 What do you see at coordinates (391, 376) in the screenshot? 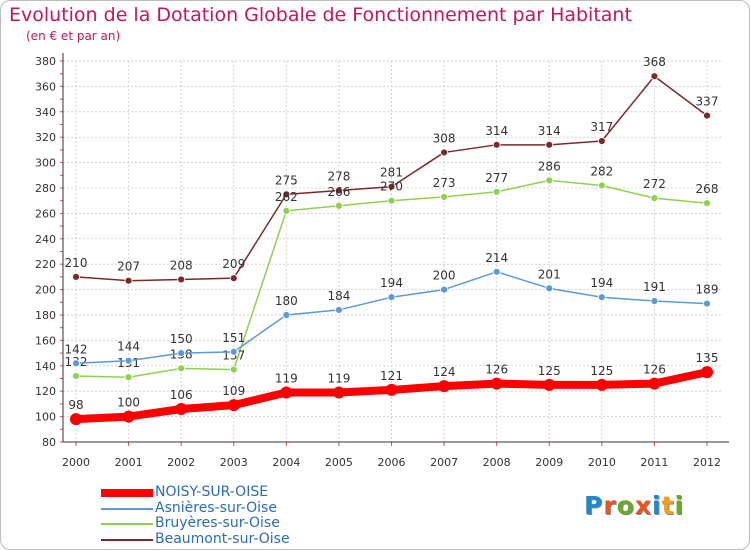
I see `data-label: 121` at bounding box center [391, 376].